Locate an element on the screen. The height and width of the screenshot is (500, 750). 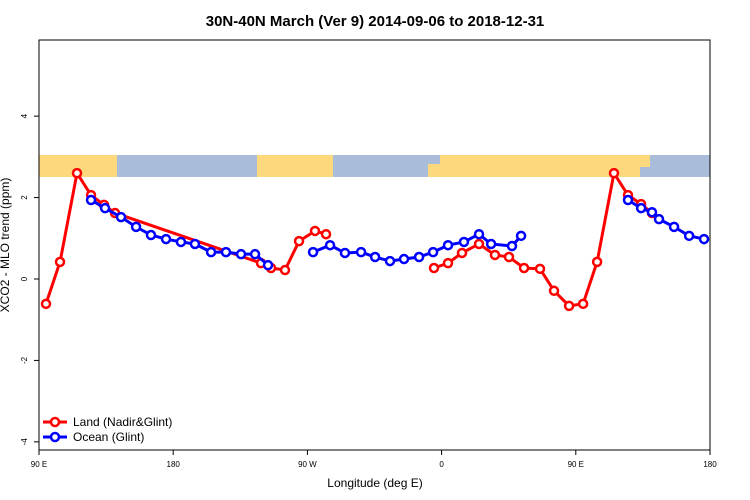
y-tick-label: -4 is located at coordinates (24, 442).